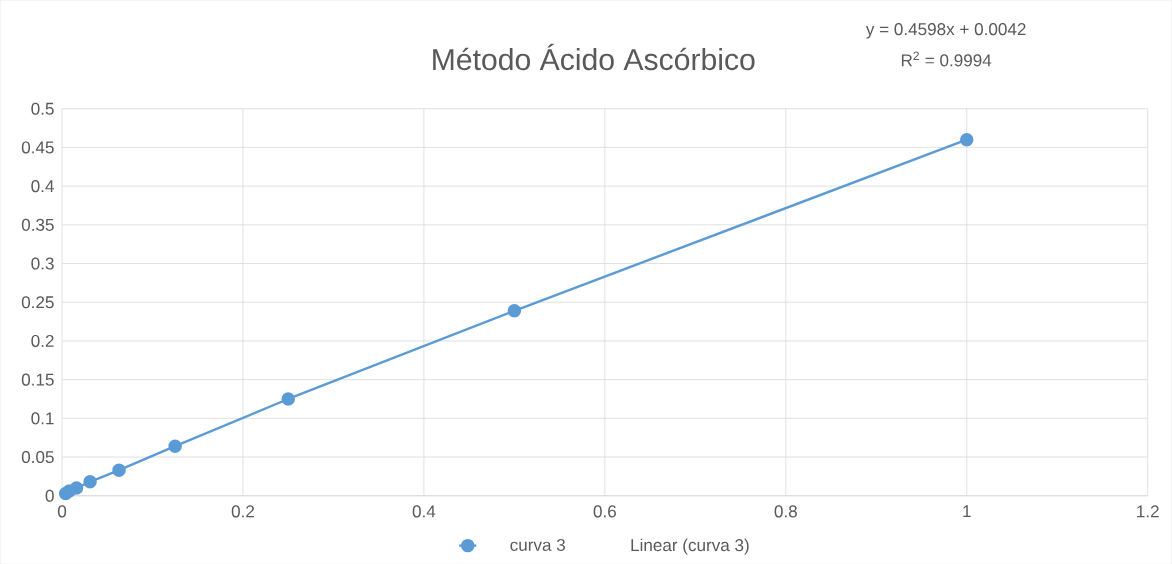 The width and height of the screenshot is (1172, 564). What do you see at coordinates (690, 546) in the screenshot?
I see `text: Linear (curva 3)` at bounding box center [690, 546].